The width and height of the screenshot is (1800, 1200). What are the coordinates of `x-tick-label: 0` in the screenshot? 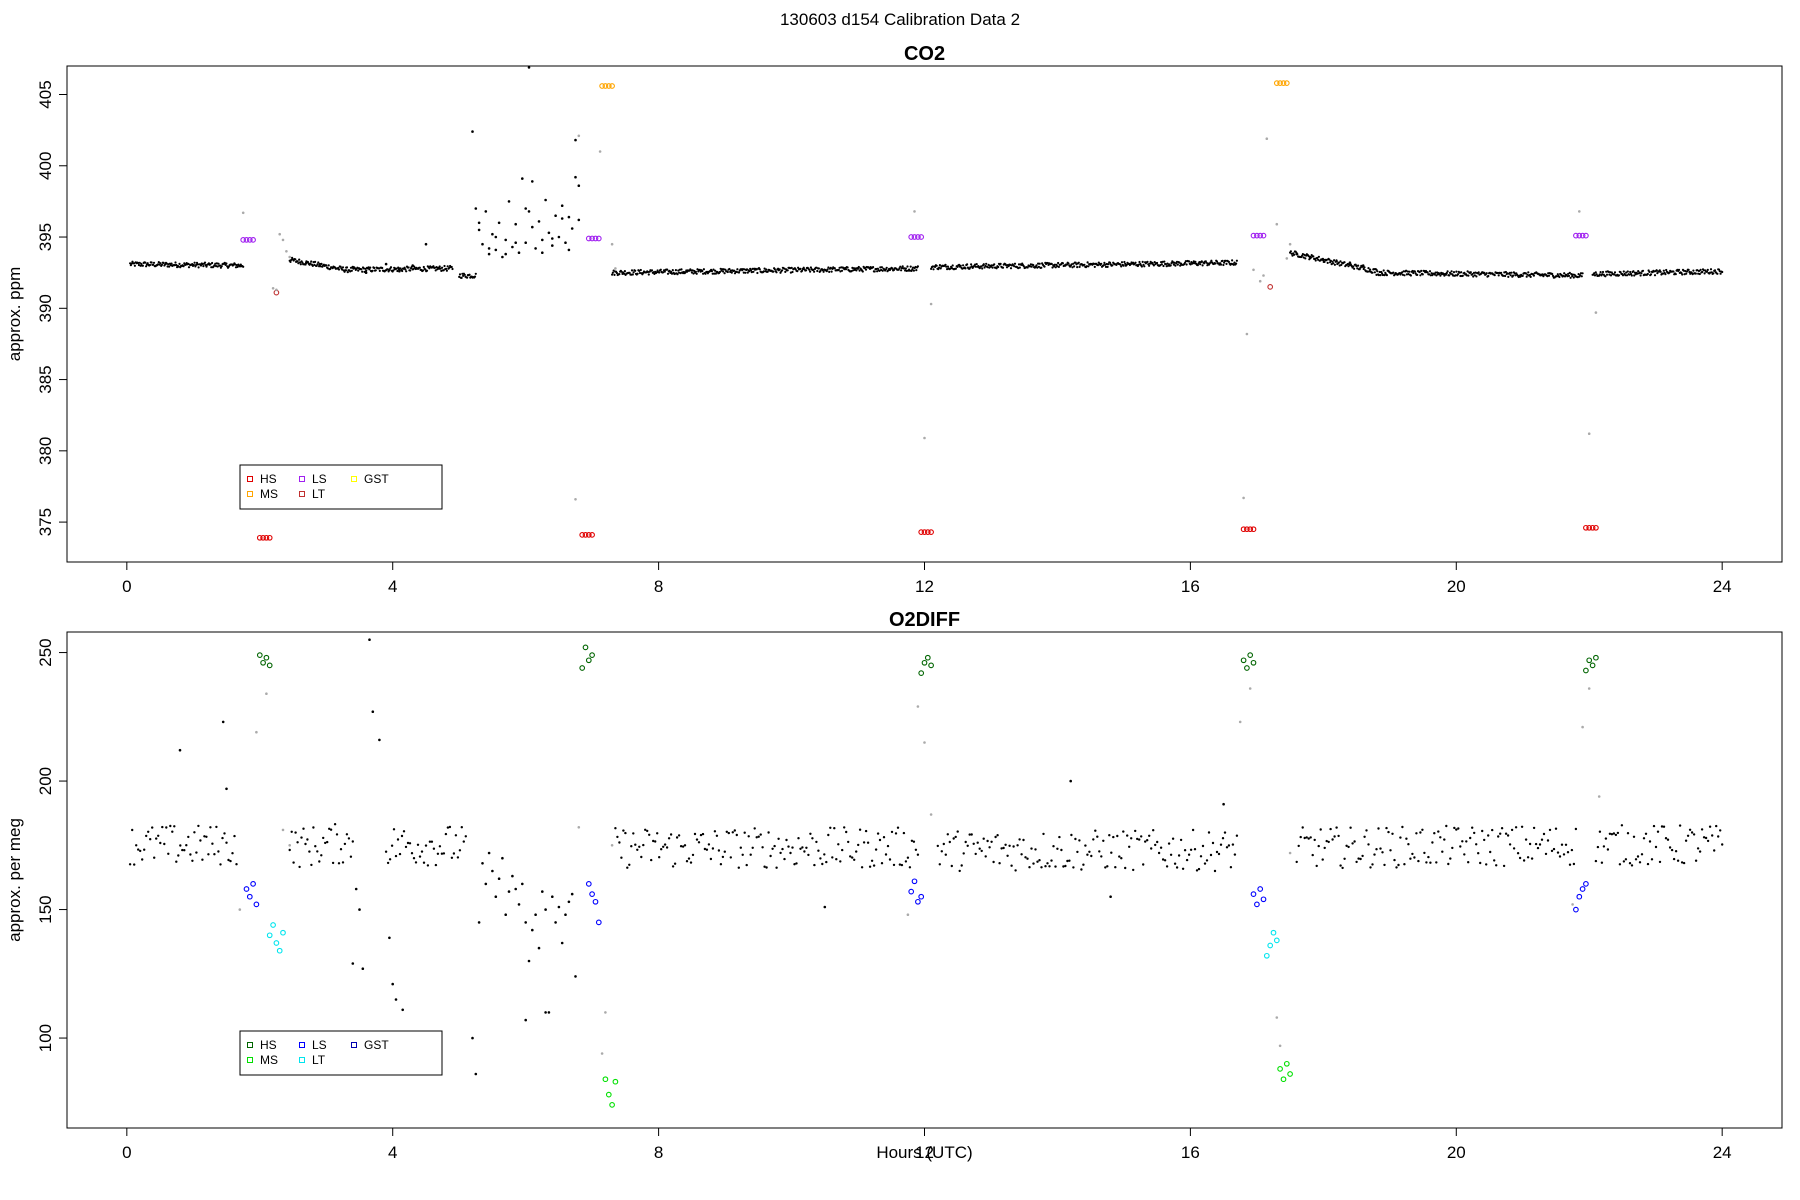 It's located at (126, 1152).